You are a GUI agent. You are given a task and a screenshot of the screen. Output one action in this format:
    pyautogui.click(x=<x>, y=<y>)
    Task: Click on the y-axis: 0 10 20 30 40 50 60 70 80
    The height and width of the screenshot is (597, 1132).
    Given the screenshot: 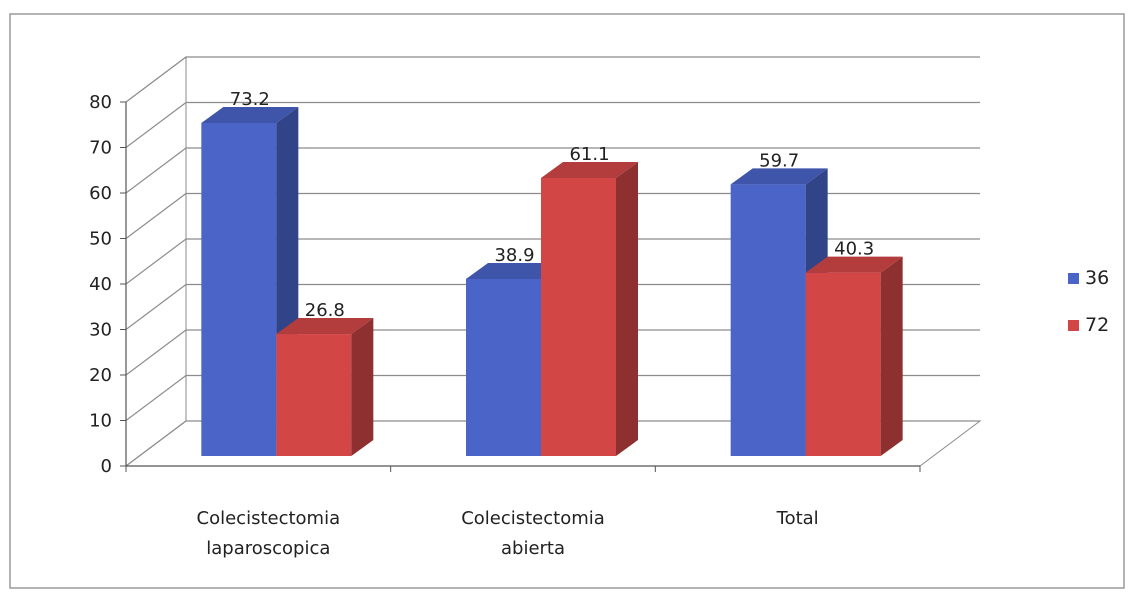 What is the action you would take?
    pyautogui.click(x=108, y=284)
    